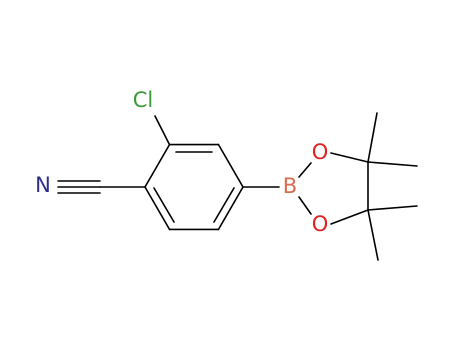  I want to click on atom-label: B, so click(290, 186).